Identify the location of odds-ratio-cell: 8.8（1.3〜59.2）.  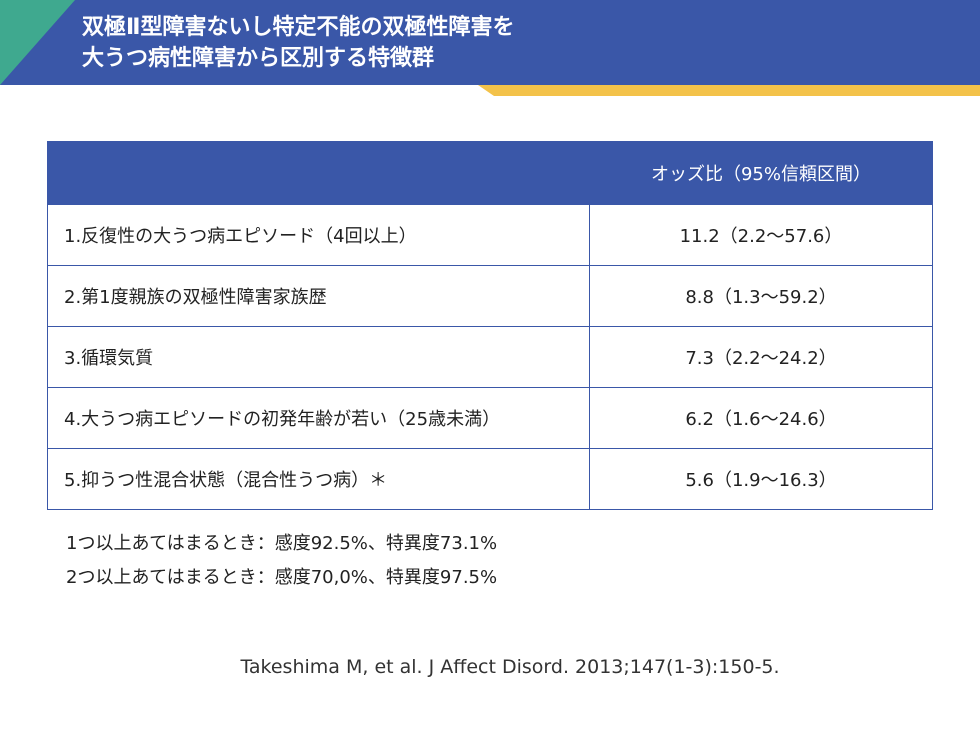
(761, 296).